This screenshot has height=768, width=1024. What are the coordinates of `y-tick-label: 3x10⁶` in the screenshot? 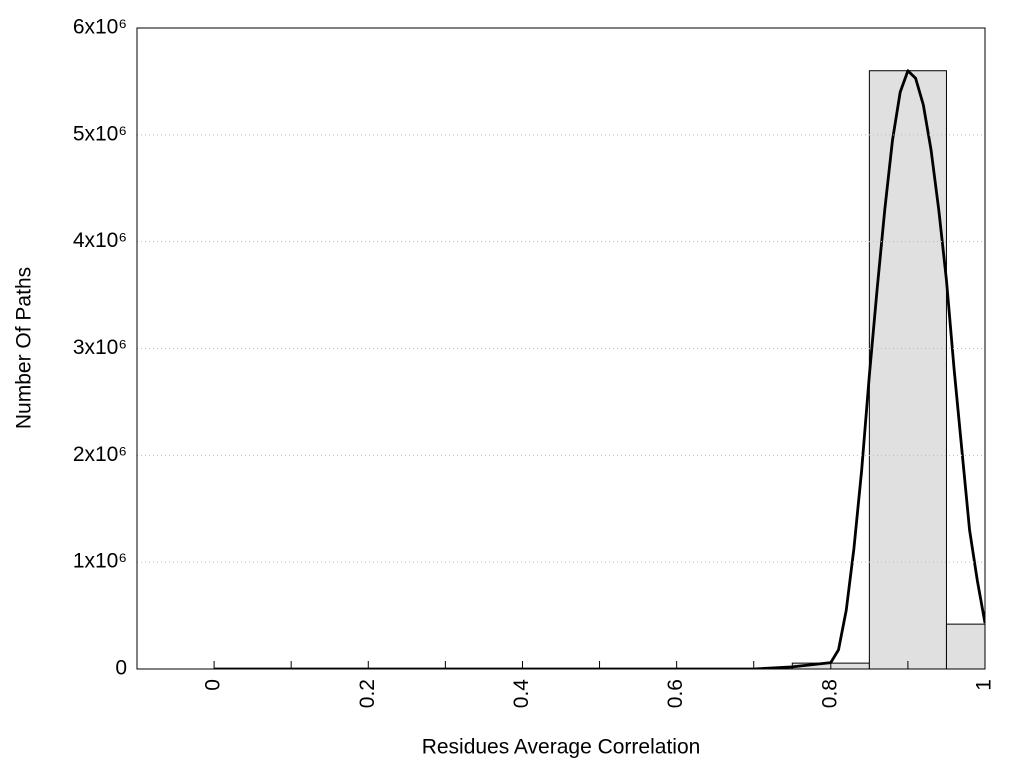 It's located at (100, 347).